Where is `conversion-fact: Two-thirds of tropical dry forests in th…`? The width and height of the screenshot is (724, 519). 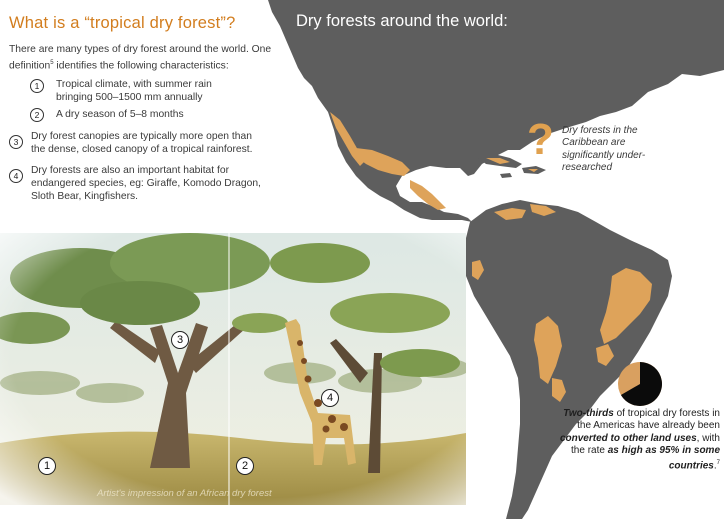 conversion-fact: Two-thirds of tropical dry forests in th… is located at coordinates (637, 440).